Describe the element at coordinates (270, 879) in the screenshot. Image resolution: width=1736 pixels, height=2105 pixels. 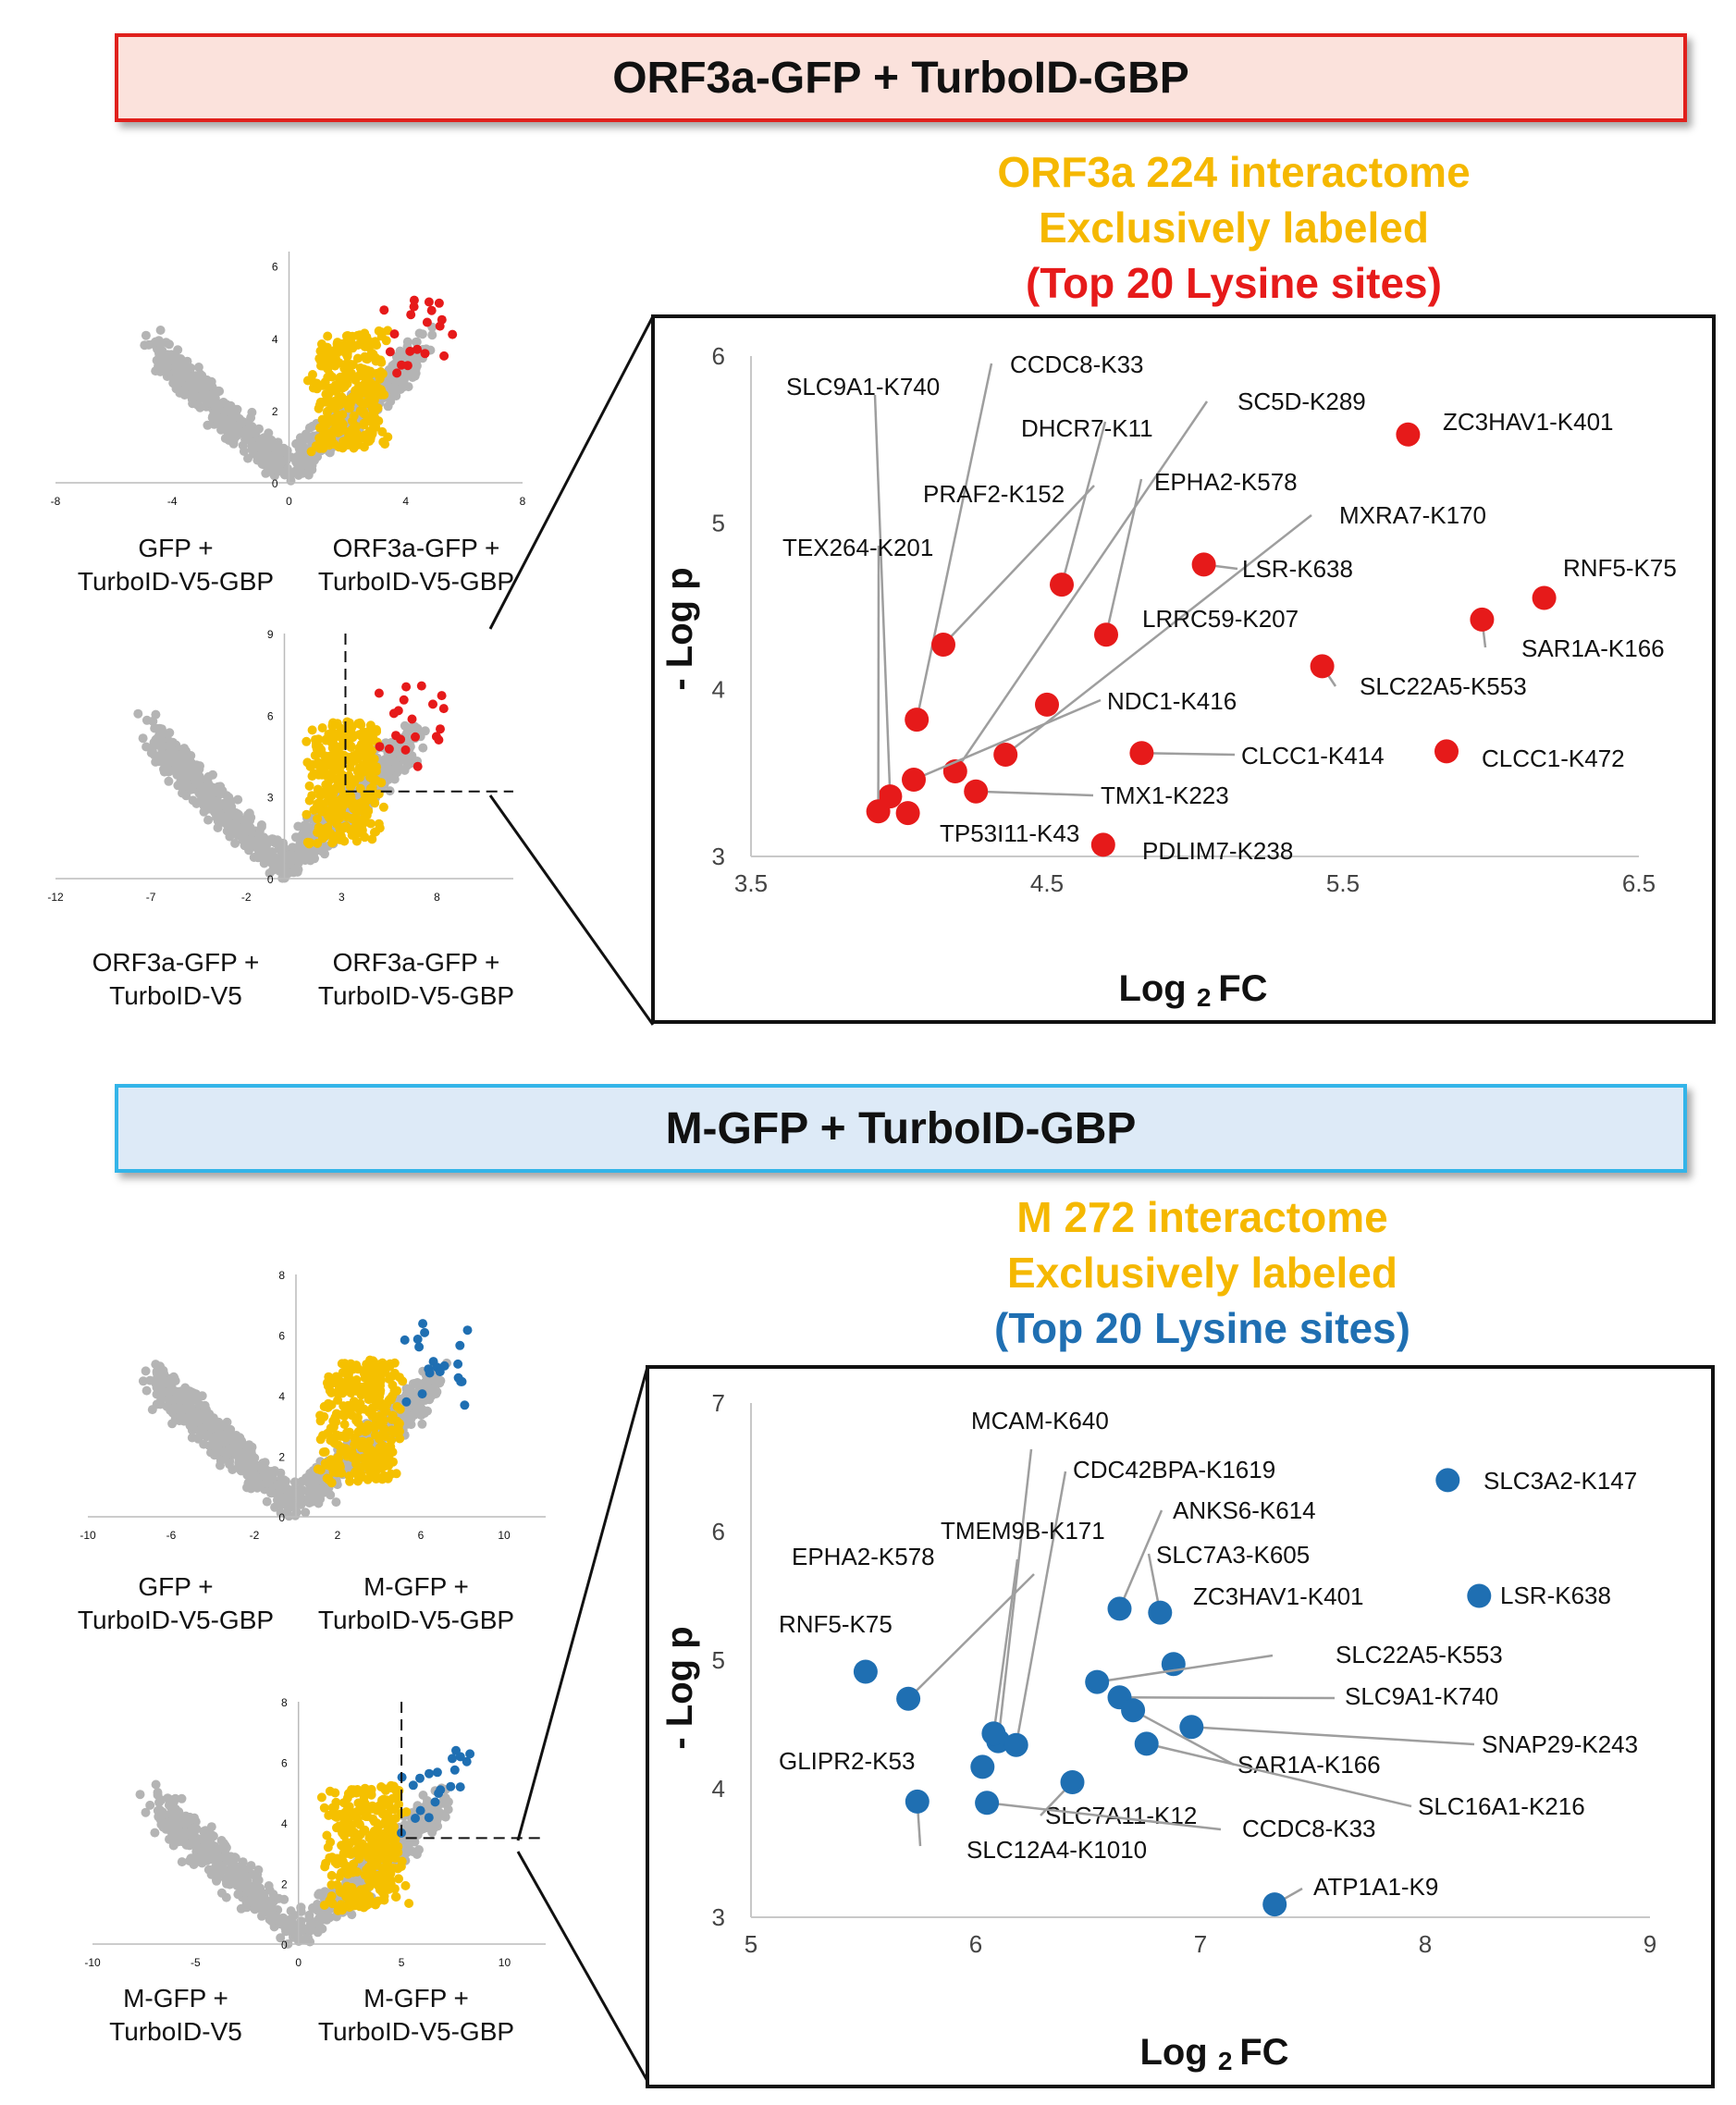
I see `orf3a_volcano2-y-tick-label: 0` at that location.